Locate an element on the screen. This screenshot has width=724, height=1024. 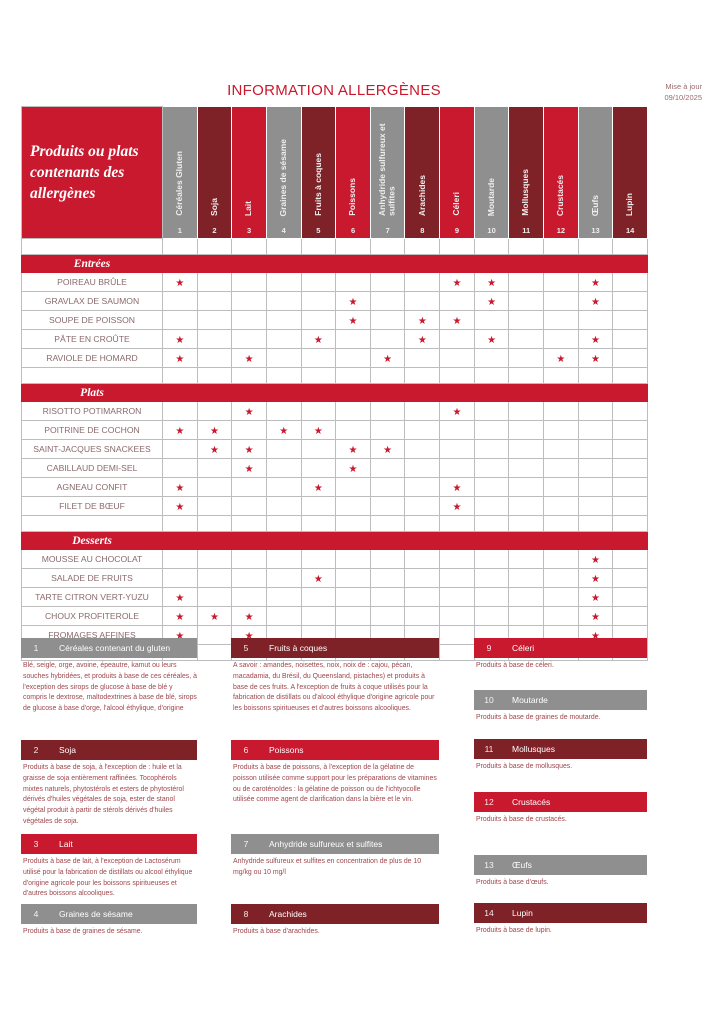
legend-description: Produits à base de graines de moutarde. is located at coordinates (538, 717).